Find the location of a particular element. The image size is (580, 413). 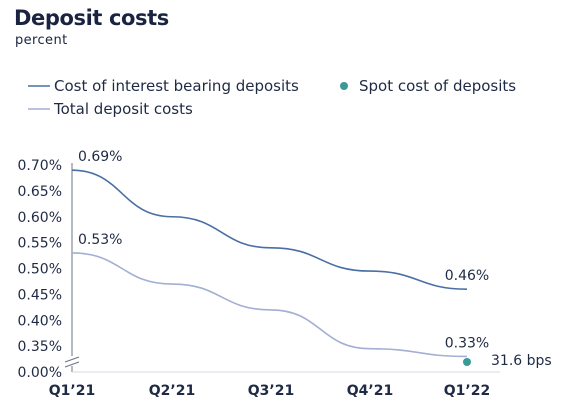

data-label: 0.46% is located at coordinates (467, 276).